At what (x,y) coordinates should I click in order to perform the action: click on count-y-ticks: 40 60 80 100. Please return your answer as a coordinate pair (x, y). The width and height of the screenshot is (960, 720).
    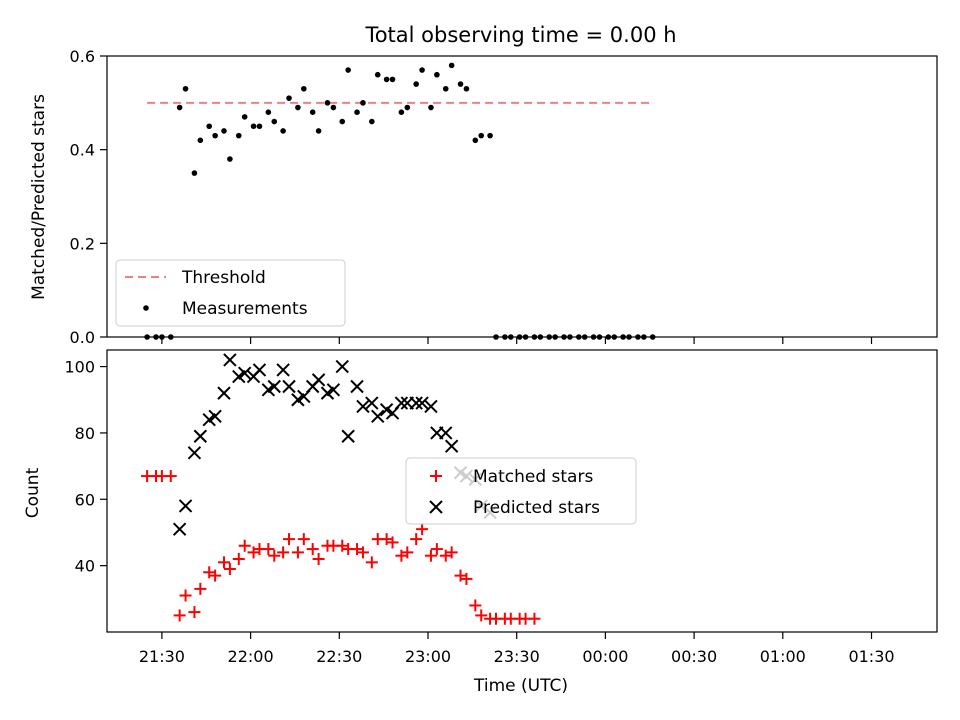
    Looking at the image, I should click on (85, 467).